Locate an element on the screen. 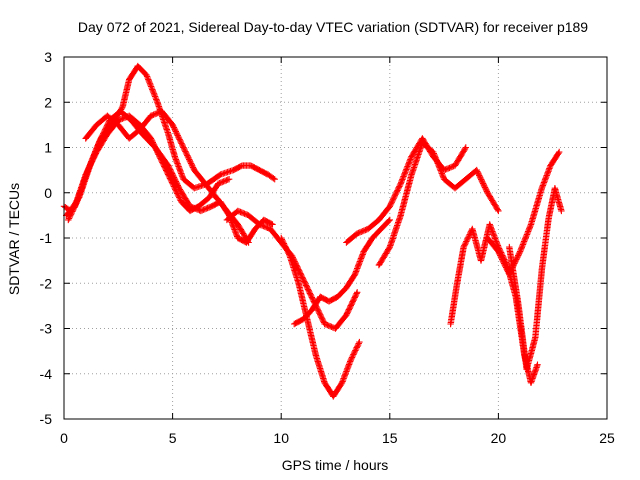 This screenshot has height=480, width=640. y-tick-label-8: 3 is located at coordinates (48, 57).